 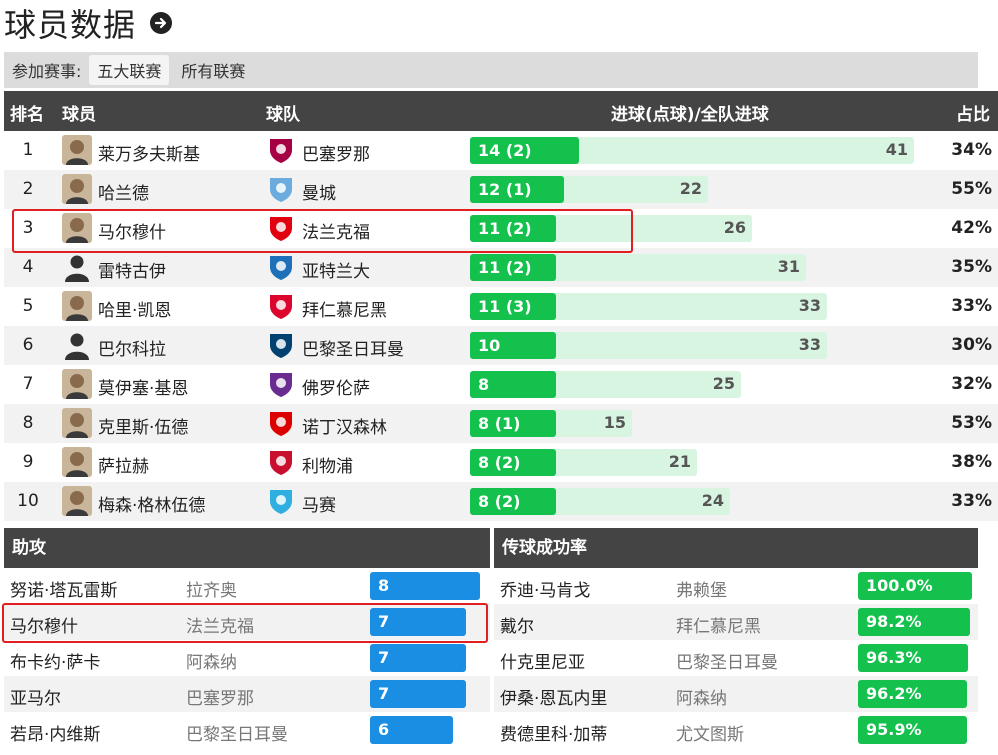 What do you see at coordinates (123, 467) in the screenshot?
I see `player-name: 萨拉赫` at bounding box center [123, 467].